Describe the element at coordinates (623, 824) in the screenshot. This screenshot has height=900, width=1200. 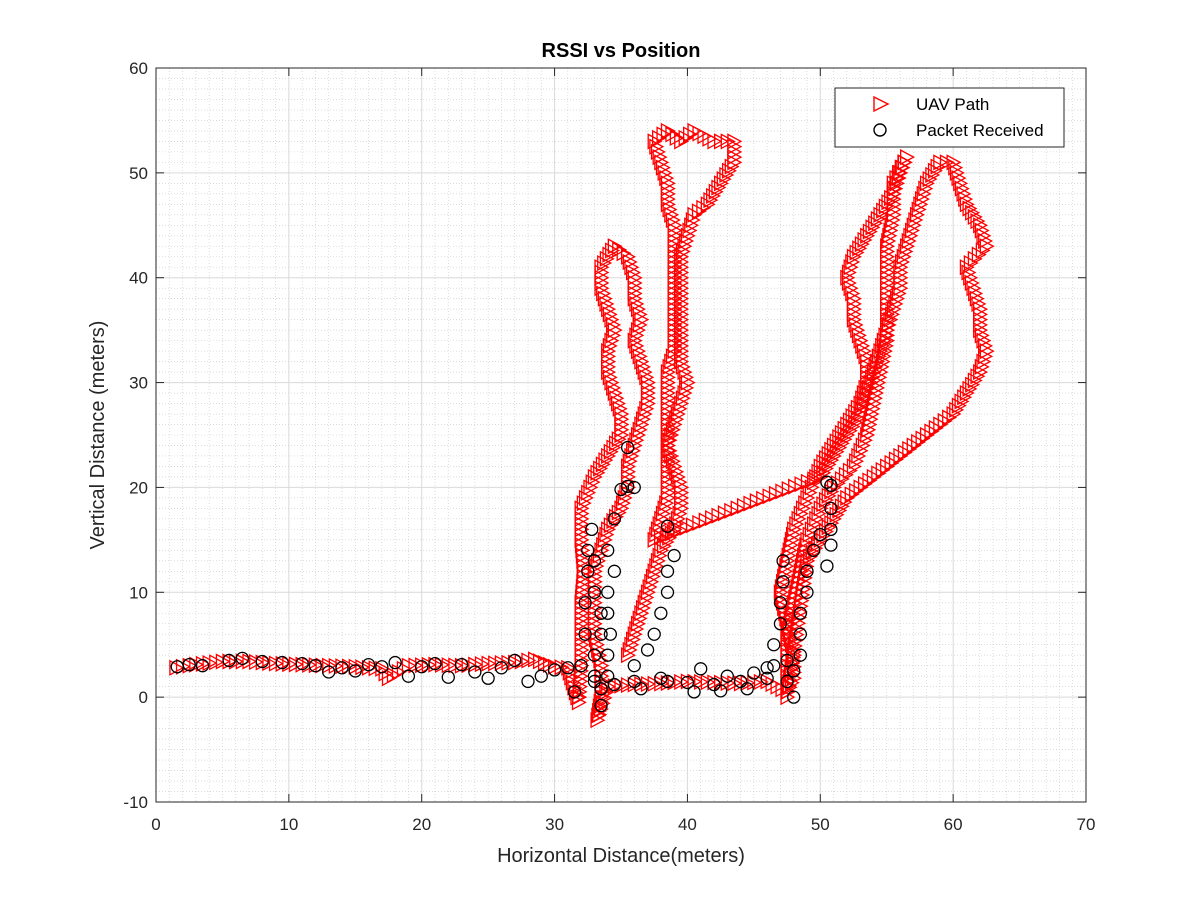
I see `x-tick-labels: 0 10 20 30 40 50 60 70` at that location.